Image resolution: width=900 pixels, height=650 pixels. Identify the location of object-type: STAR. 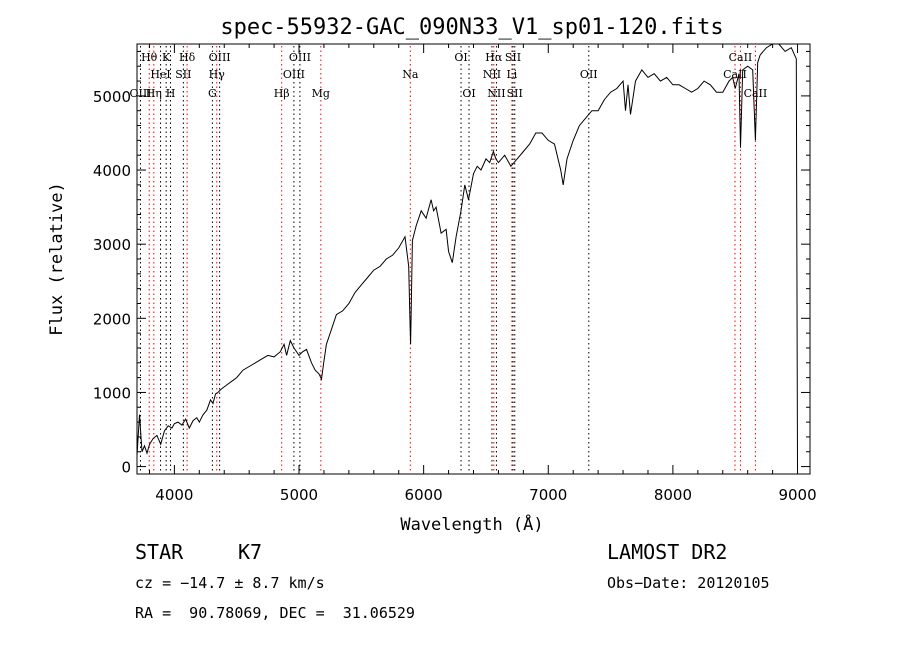
(159, 552).